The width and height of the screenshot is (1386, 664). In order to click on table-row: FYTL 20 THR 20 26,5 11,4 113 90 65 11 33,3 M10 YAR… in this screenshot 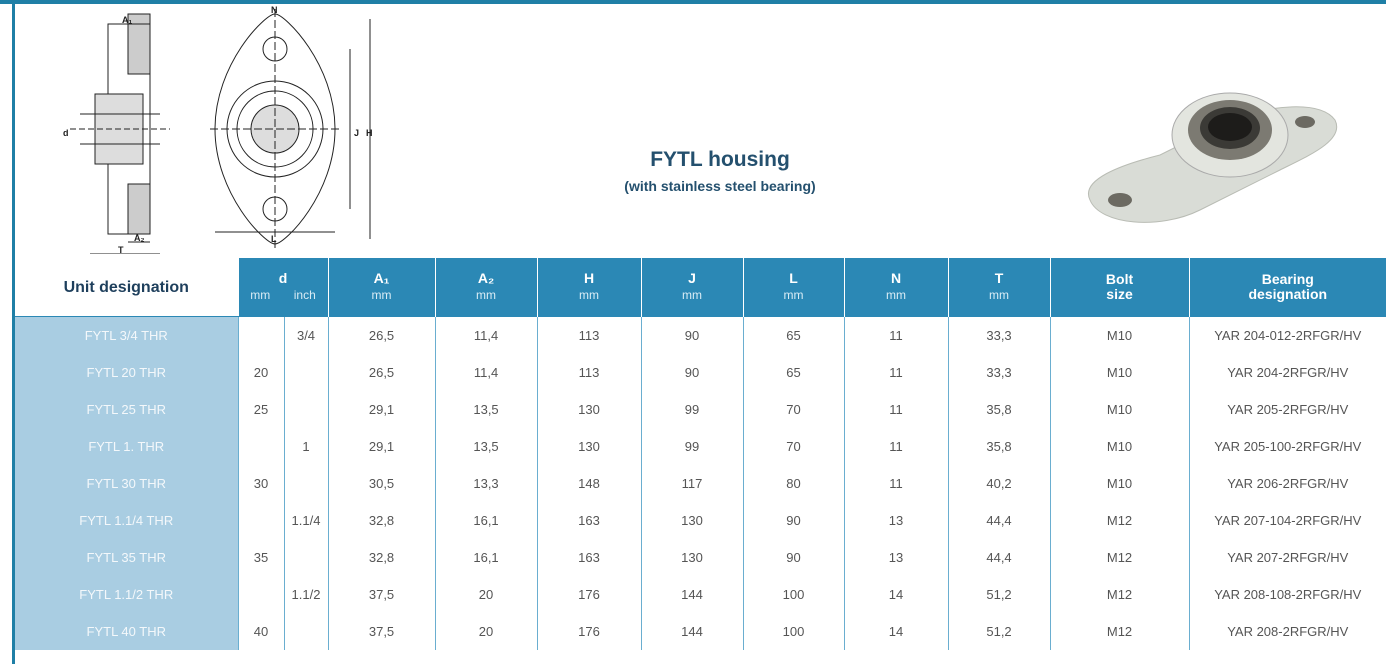, I will do `click(700, 372)`.